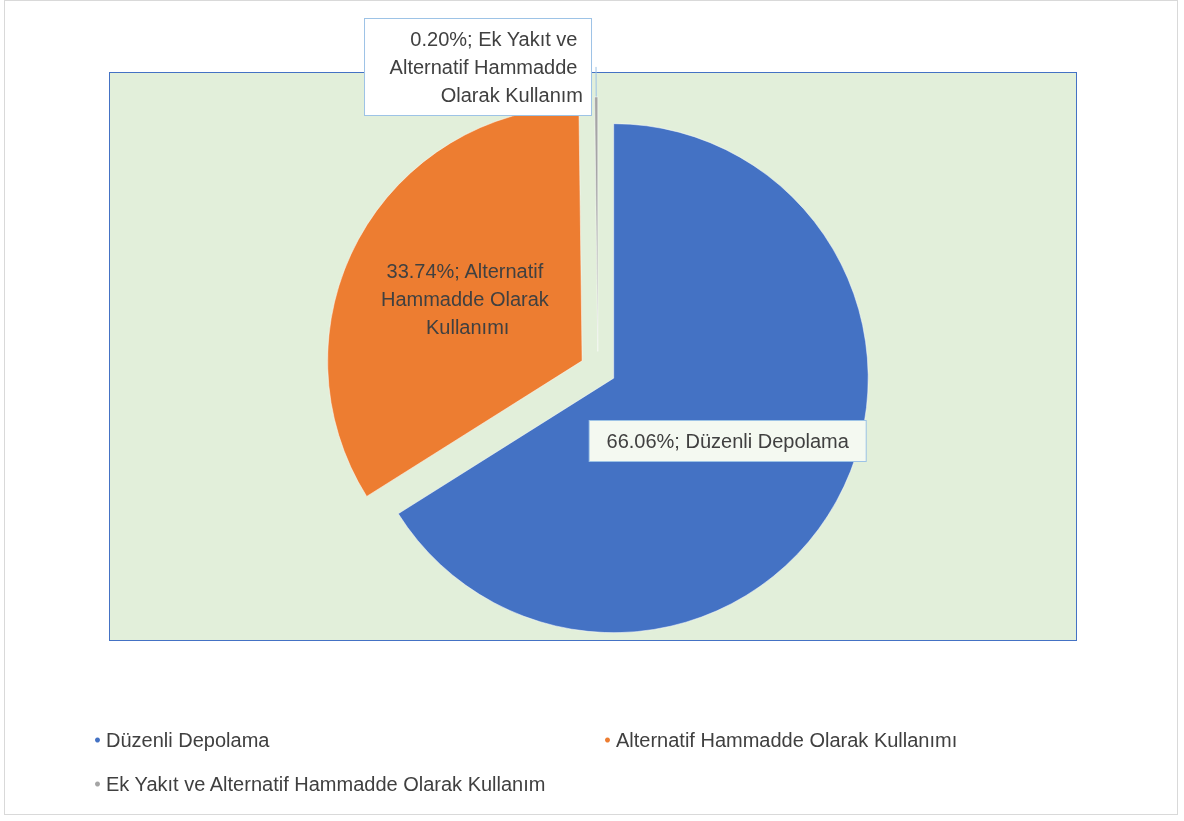  What do you see at coordinates (787, 740) in the screenshot?
I see `legend-label: Alternatif Hammadde Olarak Kullanımı` at bounding box center [787, 740].